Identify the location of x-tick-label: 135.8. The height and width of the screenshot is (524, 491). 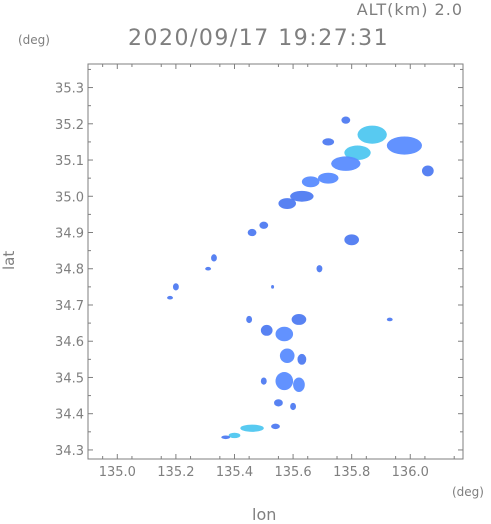
(351, 472).